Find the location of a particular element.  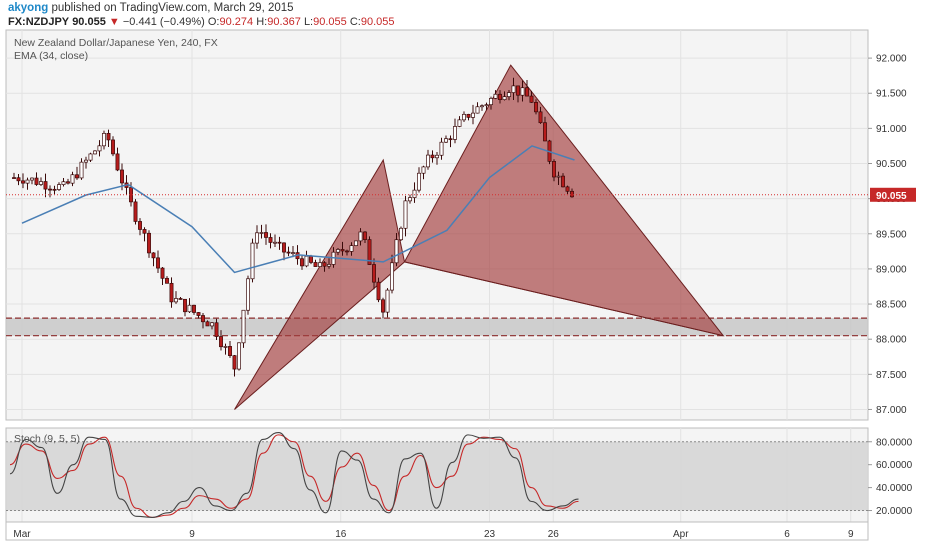

time-axis: Mar 9 16 23 26 Apr 6 9 is located at coordinates (437, 531).